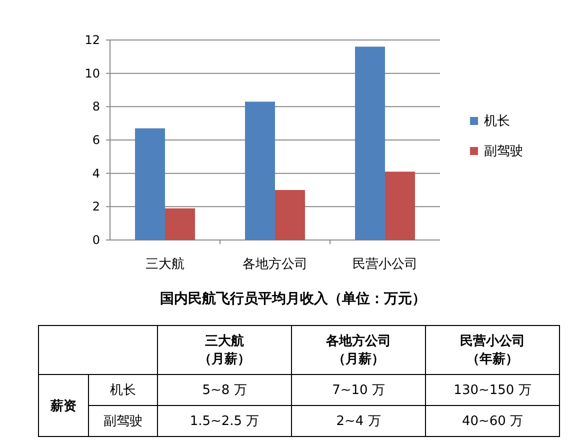  What do you see at coordinates (225, 421) in the screenshot?
I see `text: 1.5~2.5 万` at bounding box center [225, 421].